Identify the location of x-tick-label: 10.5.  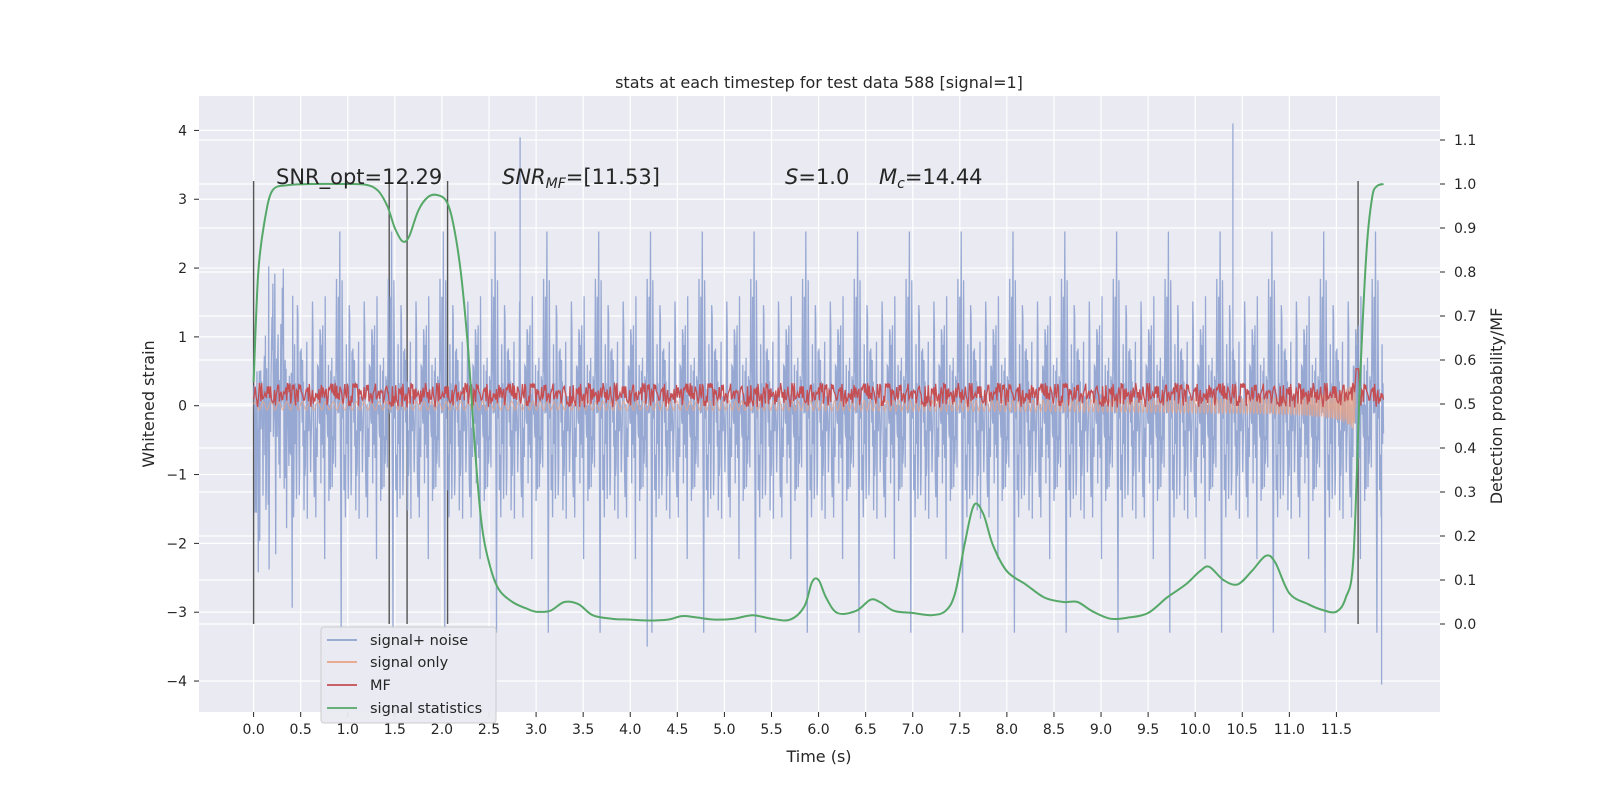
(1242, 730).